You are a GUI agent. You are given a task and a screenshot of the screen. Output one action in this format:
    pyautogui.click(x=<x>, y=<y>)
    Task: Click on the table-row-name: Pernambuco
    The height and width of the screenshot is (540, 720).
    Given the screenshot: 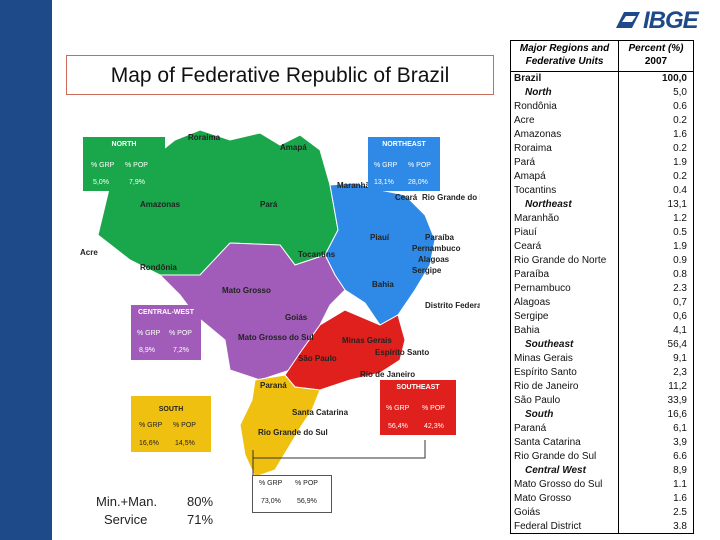 What is the action you would take?
    pyautogui.click(x=542, y=288)
    